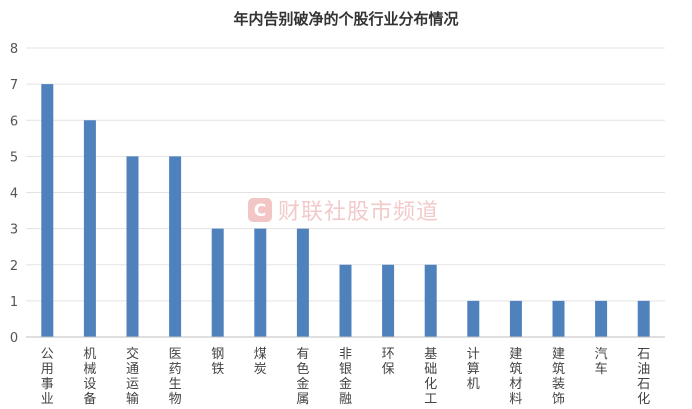  I want to click on watermark-logo-letter: C, so click(260, 211).